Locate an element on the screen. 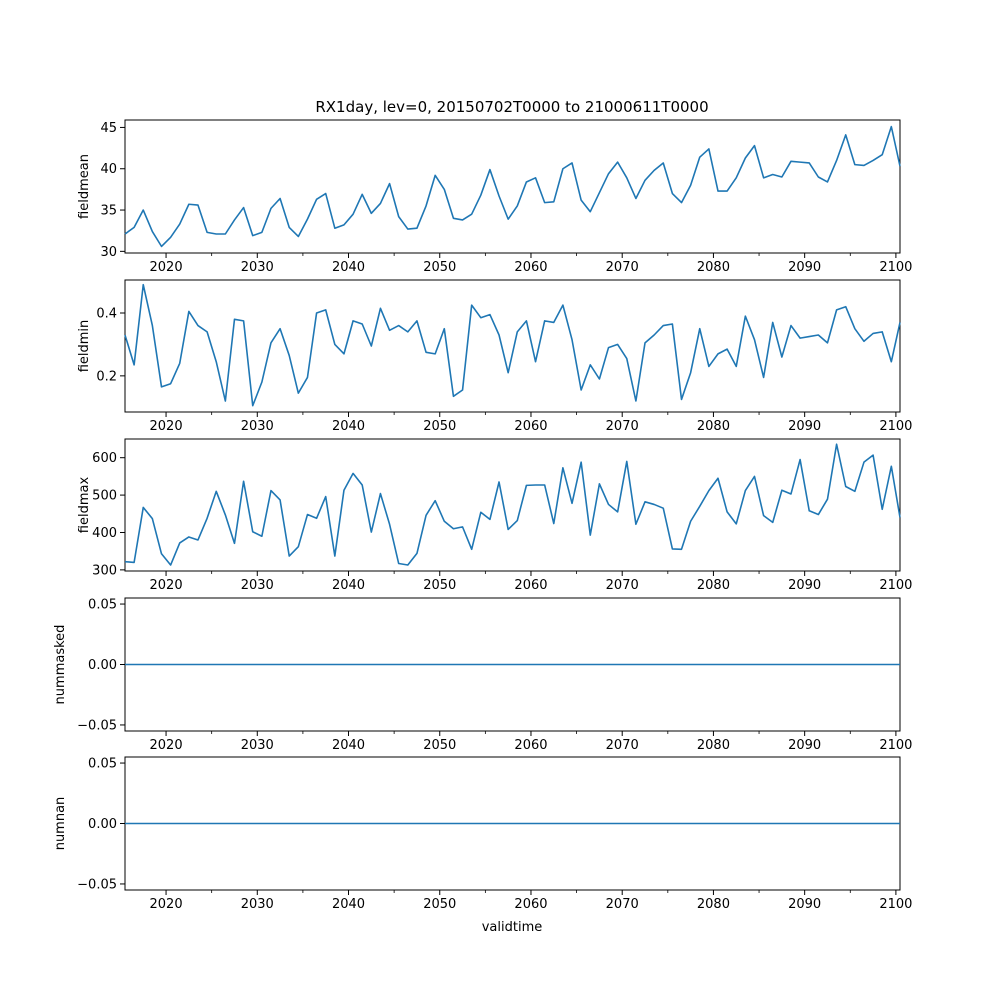 This screenshot has width=1000, height=1005. panel-fieldmin-xtick-label: 2060 is located at coordinates (530, 426).